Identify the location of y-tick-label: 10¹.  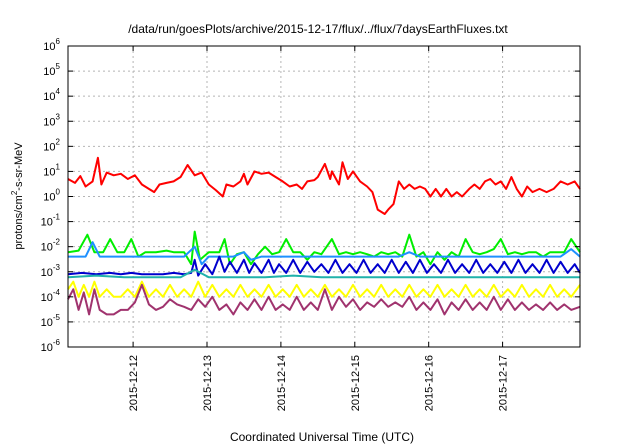
(51, 170).